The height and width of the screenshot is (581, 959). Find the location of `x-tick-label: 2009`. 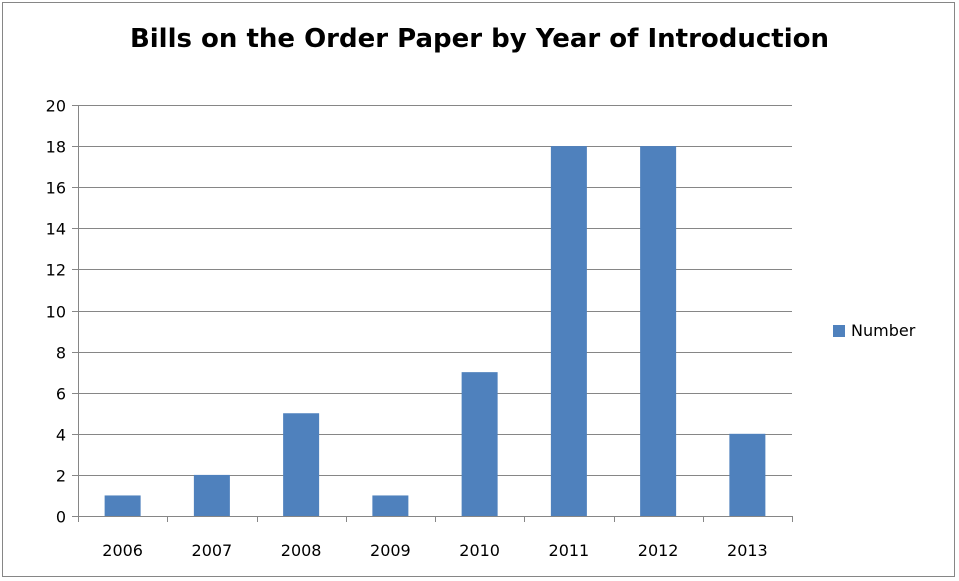

x-tick-label: 2009 is located at coordinates (390, 550).